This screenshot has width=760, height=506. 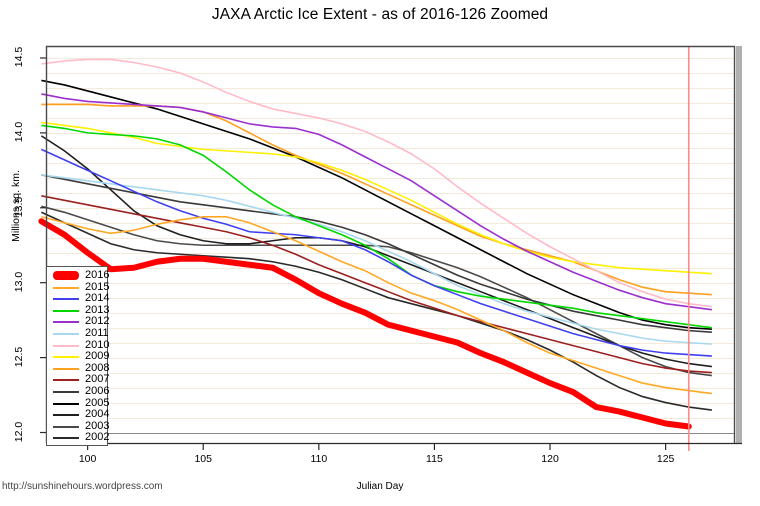 What do you see at coordinates (97, 298) in the screenshot?
I see `legend-label-2014: 2014` at bounding box center [97, 298].